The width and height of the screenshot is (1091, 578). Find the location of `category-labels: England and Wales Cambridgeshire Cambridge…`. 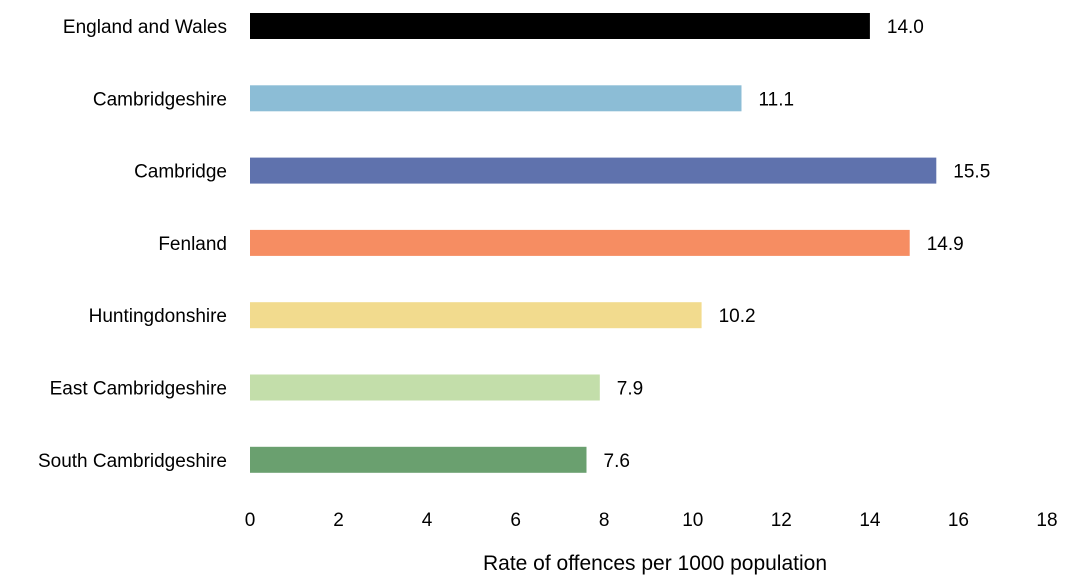

category-labels: England and Wales Cambridgeshire Cambridge… is located at coordinates (132, 244).